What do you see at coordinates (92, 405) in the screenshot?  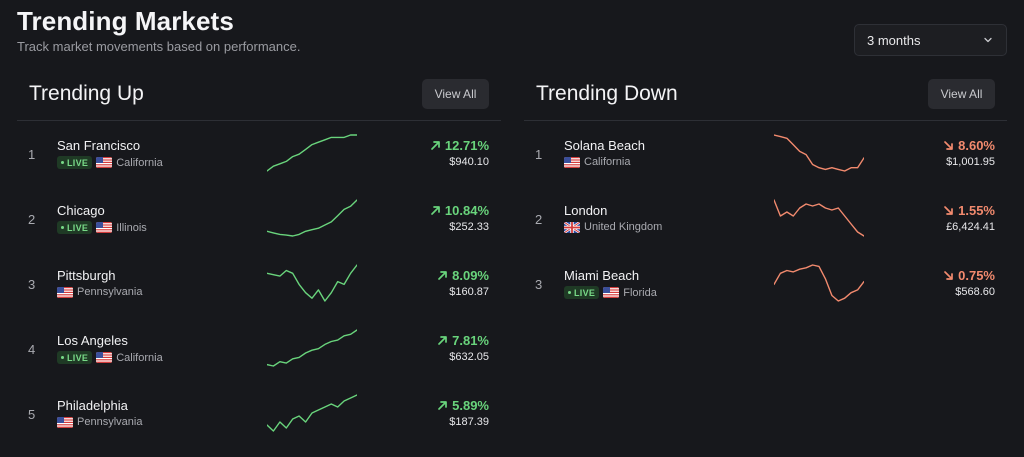 I see `city-name: Philadelphia` at bounding box center [92, 405].